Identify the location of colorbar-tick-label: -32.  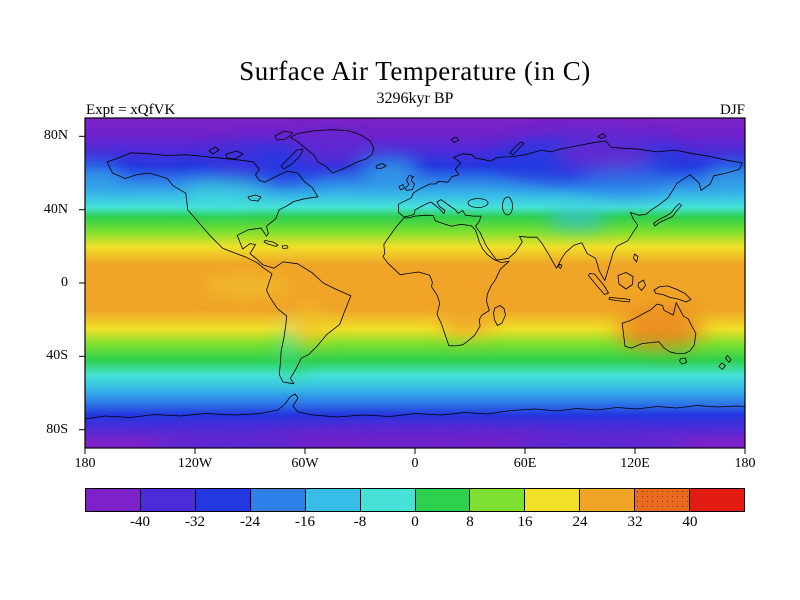
(195, 522).